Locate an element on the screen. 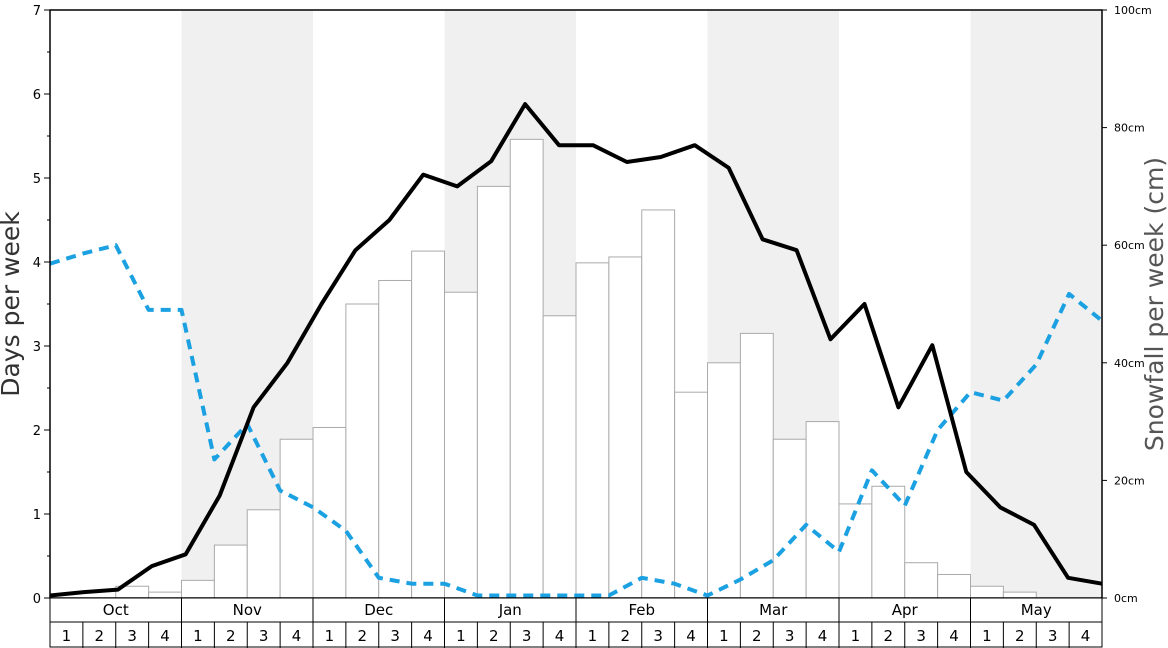 This screenshot has width=1168, height=648. month-label: Mar is located at coordinates (773, 610).